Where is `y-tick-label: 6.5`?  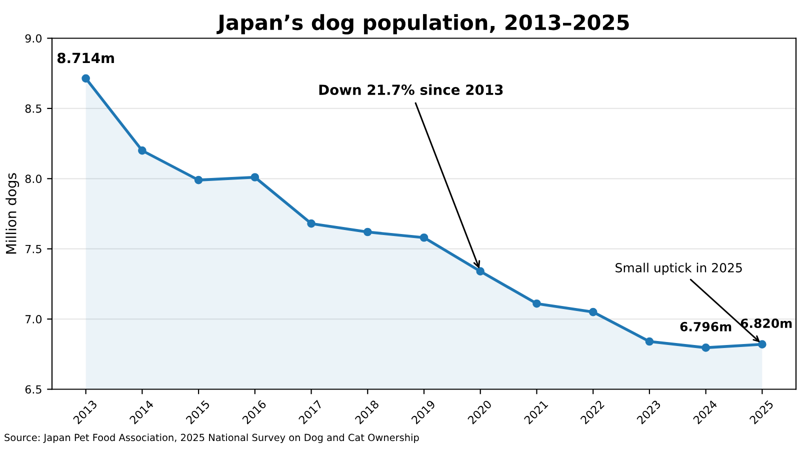 y-tick-label: 6.5 is located at coordinates (33, 389).